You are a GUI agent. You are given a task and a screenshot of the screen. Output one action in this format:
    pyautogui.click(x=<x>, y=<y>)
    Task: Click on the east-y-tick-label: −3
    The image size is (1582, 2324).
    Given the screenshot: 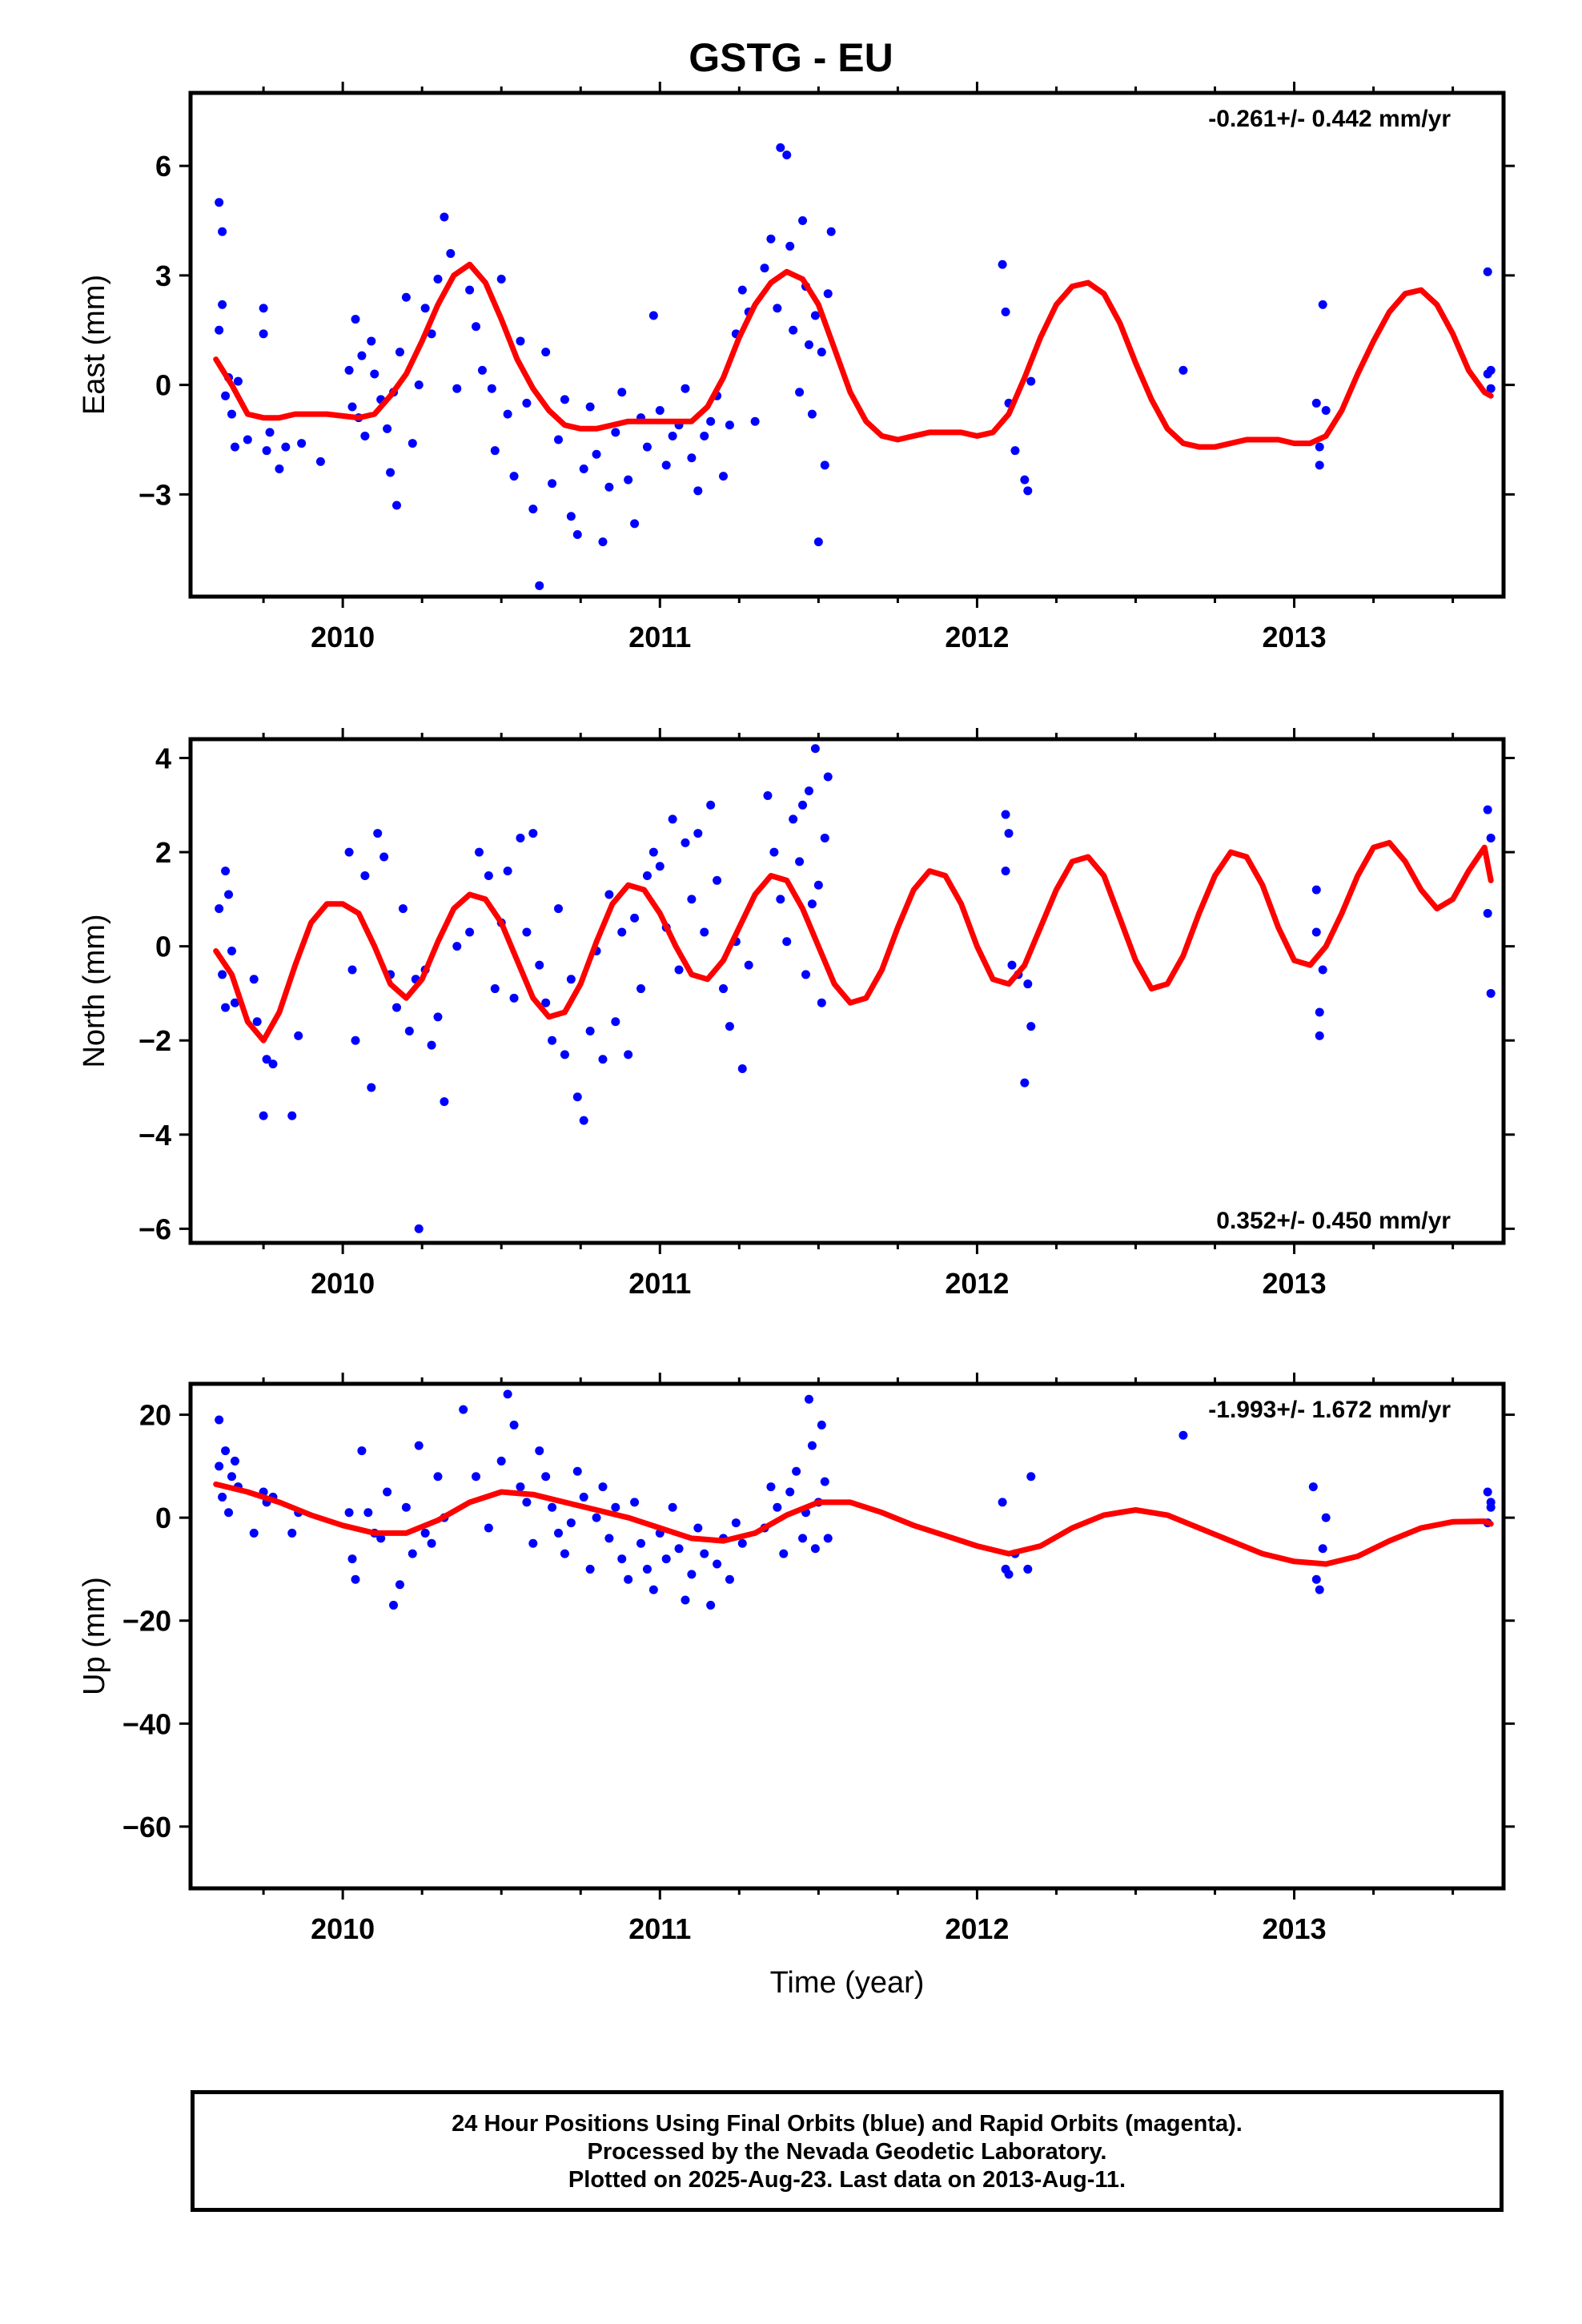 What is the action you would take?
    pyautogui.click(x=155, y=494)
    